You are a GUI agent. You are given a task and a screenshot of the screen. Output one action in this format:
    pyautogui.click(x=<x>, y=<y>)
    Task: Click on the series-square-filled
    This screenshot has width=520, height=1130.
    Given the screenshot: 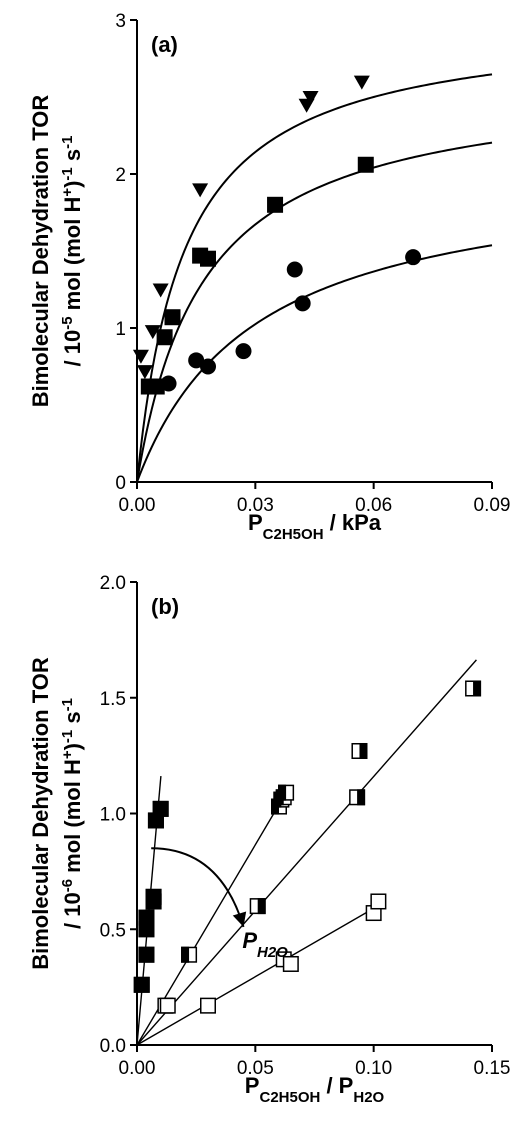 What is the action you would take?
    pyautogui.click(x=151, y=911)
    